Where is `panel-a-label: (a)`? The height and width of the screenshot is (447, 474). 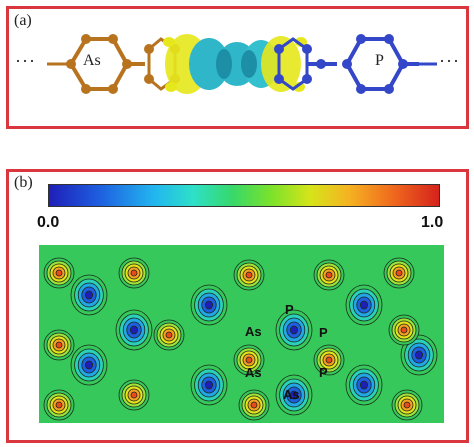
panel-a-label: (a) is located at coordinates (23, 20).